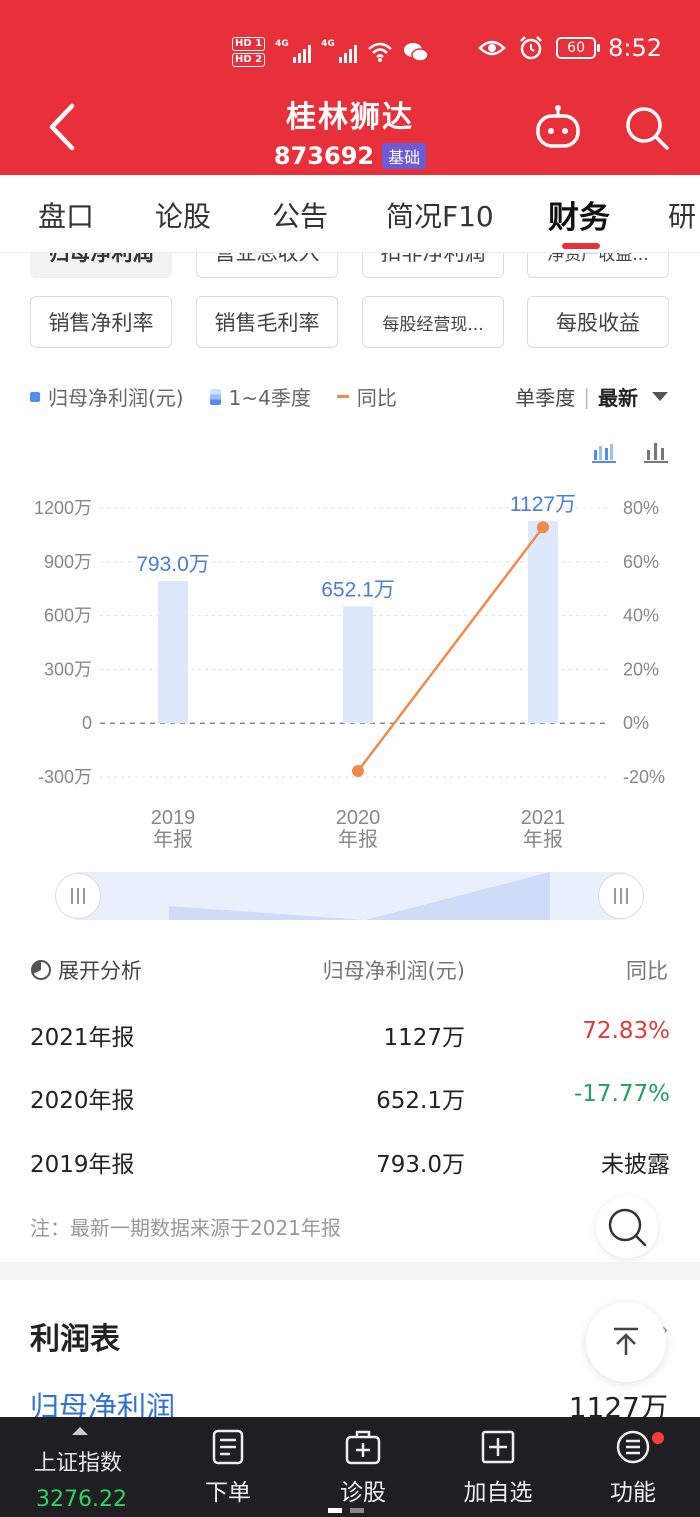  I want to click on tab-announcements: 公告, so click(300, 216).